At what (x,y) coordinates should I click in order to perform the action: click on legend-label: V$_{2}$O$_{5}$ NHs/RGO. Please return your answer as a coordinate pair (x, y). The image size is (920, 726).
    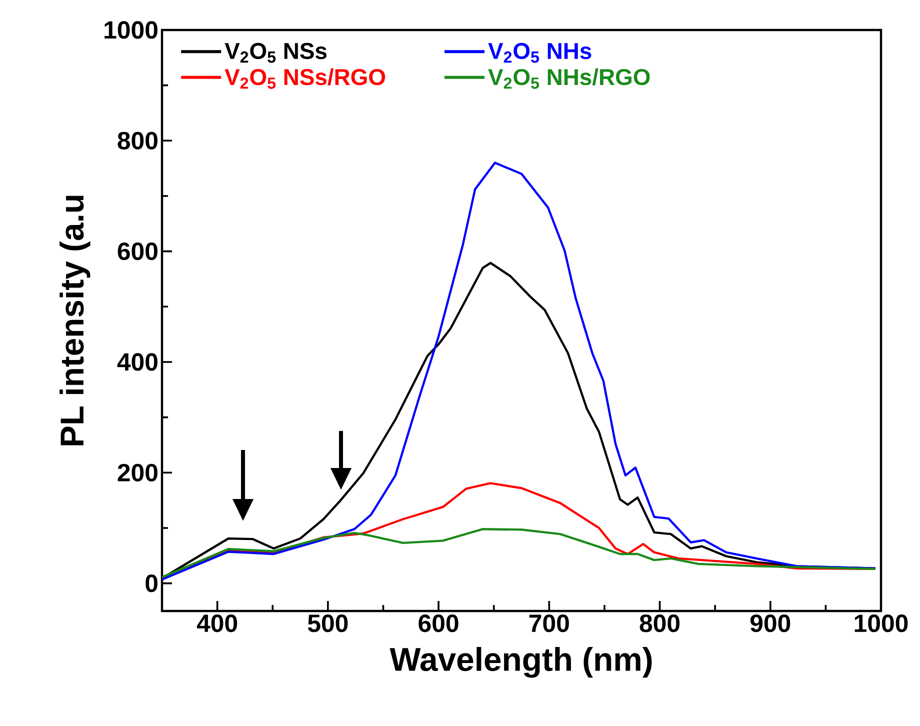
    Looking at the image, I should click on (569, 78).